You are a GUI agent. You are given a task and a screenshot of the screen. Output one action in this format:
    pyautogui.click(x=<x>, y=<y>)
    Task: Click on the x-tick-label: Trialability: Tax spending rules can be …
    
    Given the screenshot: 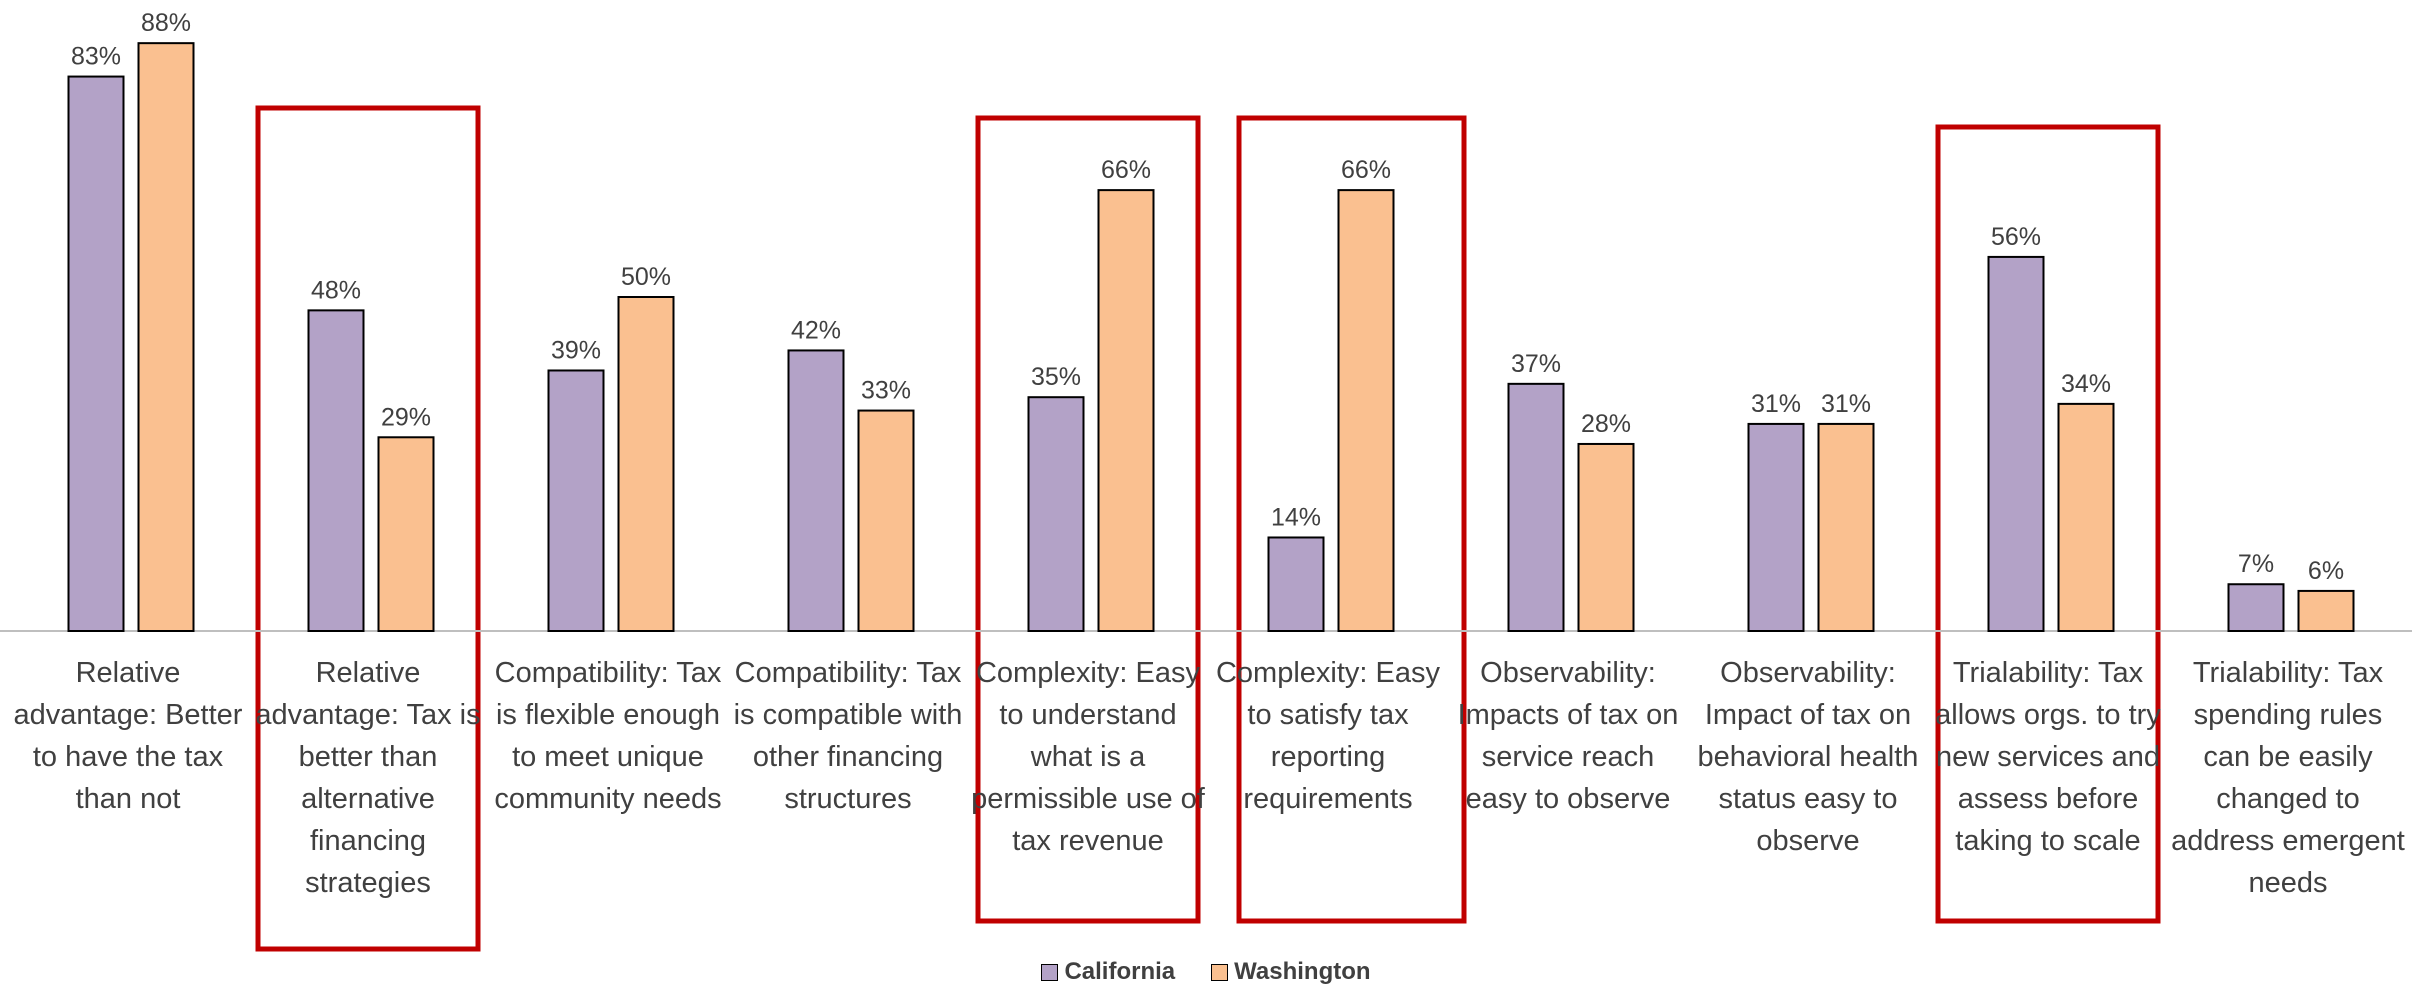 What is the action you would take?
    pyautogui.click(x=2288, y=778)
    